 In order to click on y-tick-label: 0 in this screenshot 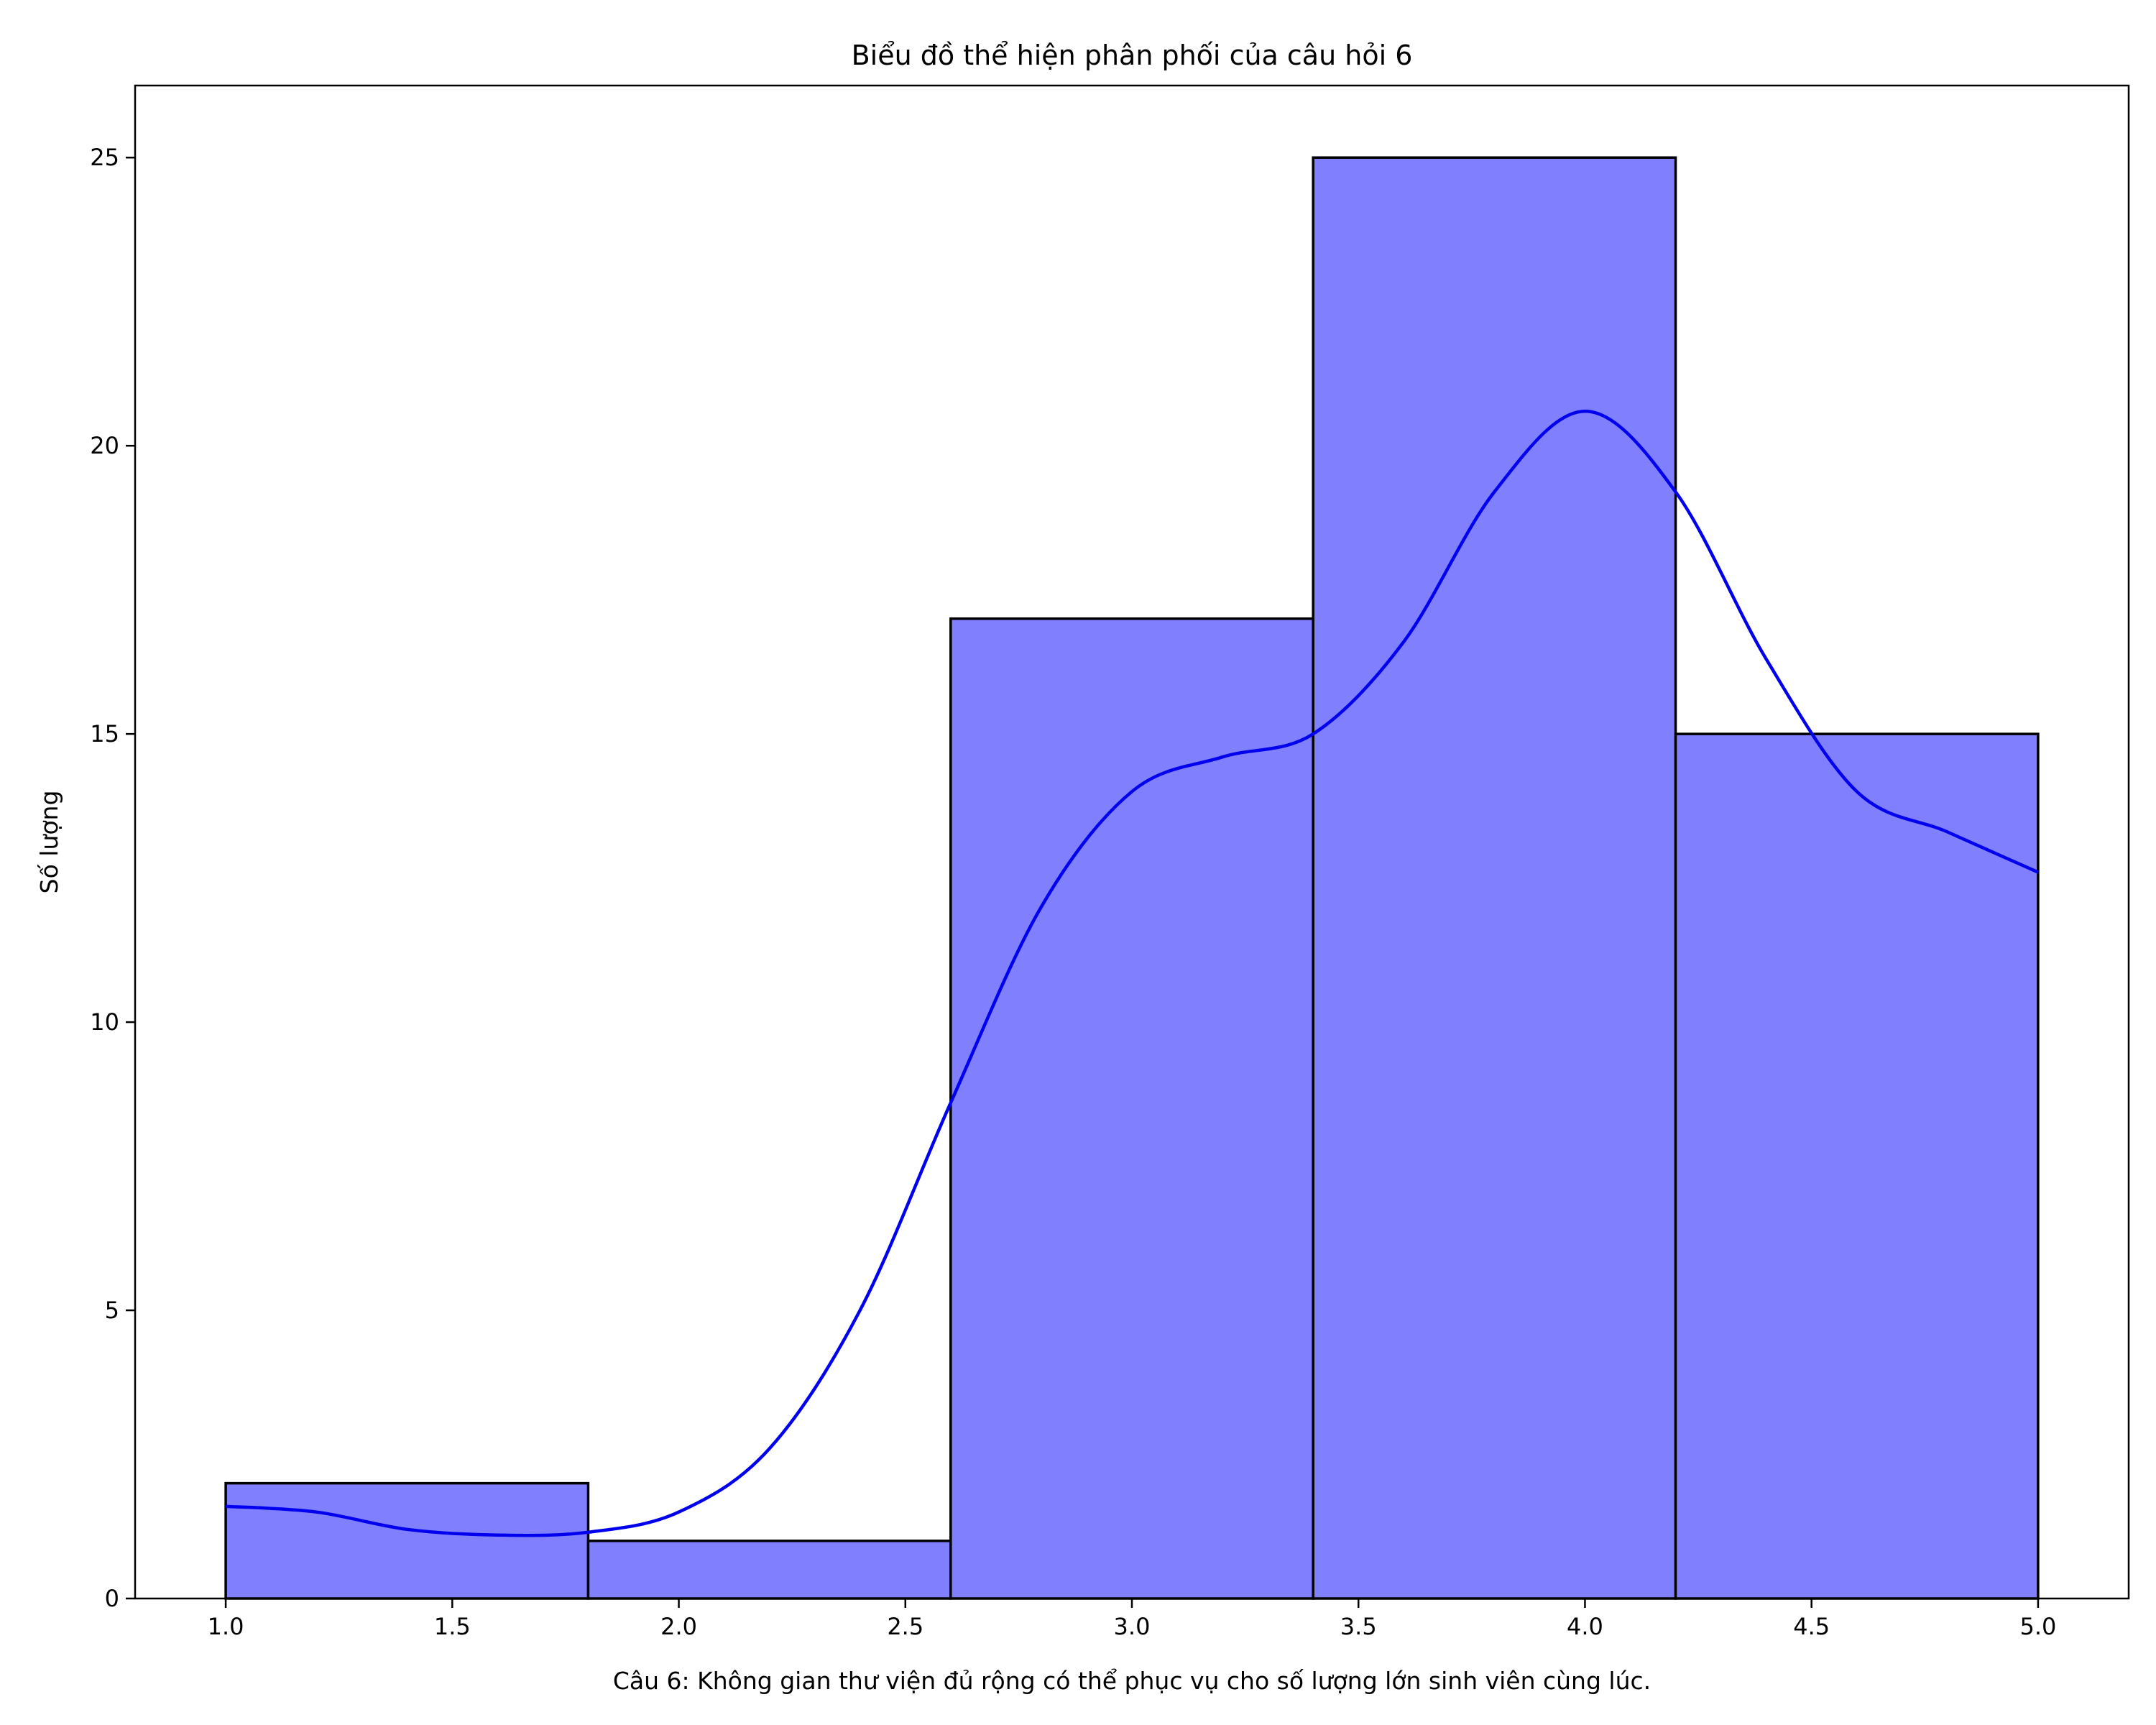, I will do `click(112, 1598)`.